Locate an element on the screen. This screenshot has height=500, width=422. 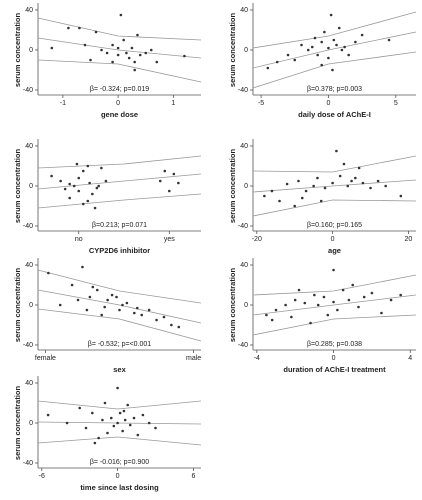
x-axis-label: gene dose is located at coordinates (119, 114).